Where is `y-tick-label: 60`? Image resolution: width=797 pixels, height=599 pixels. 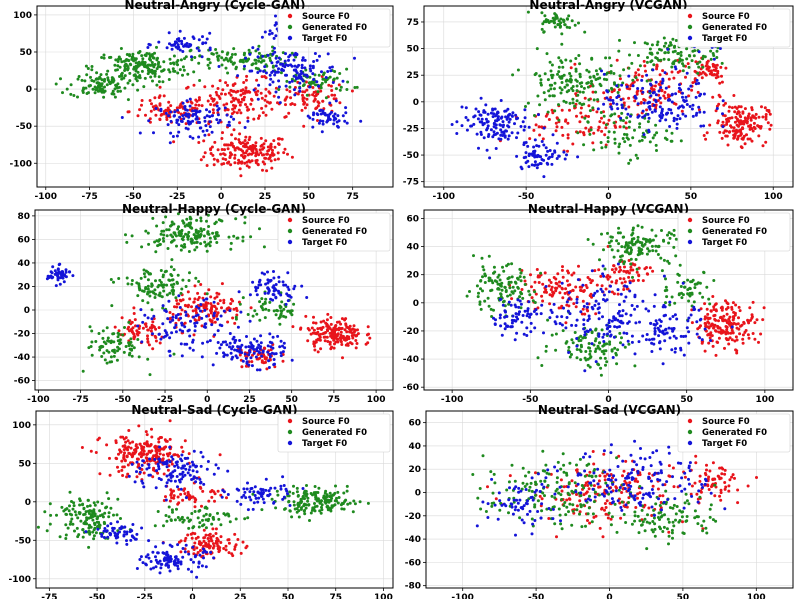 y-tick-label: 60 is located at coordinates (23, 240).